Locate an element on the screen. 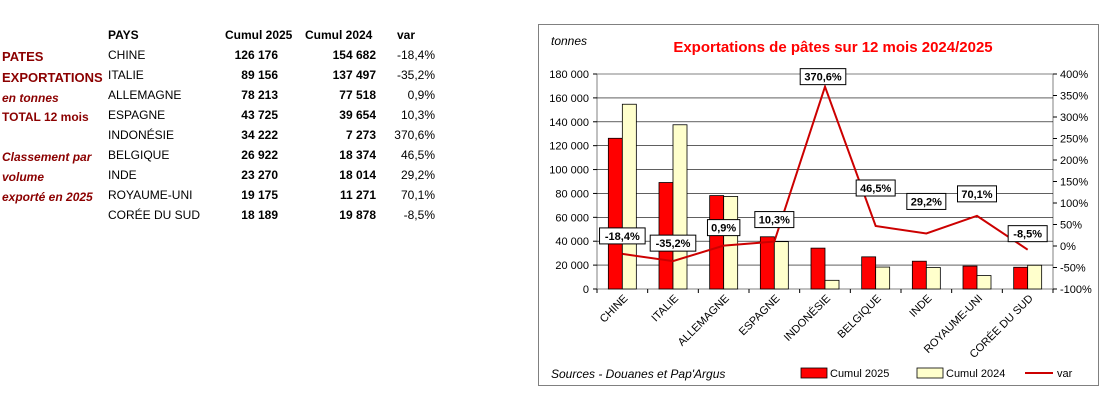  x-tick-label: CHINE is located at coordinates (614, 309).